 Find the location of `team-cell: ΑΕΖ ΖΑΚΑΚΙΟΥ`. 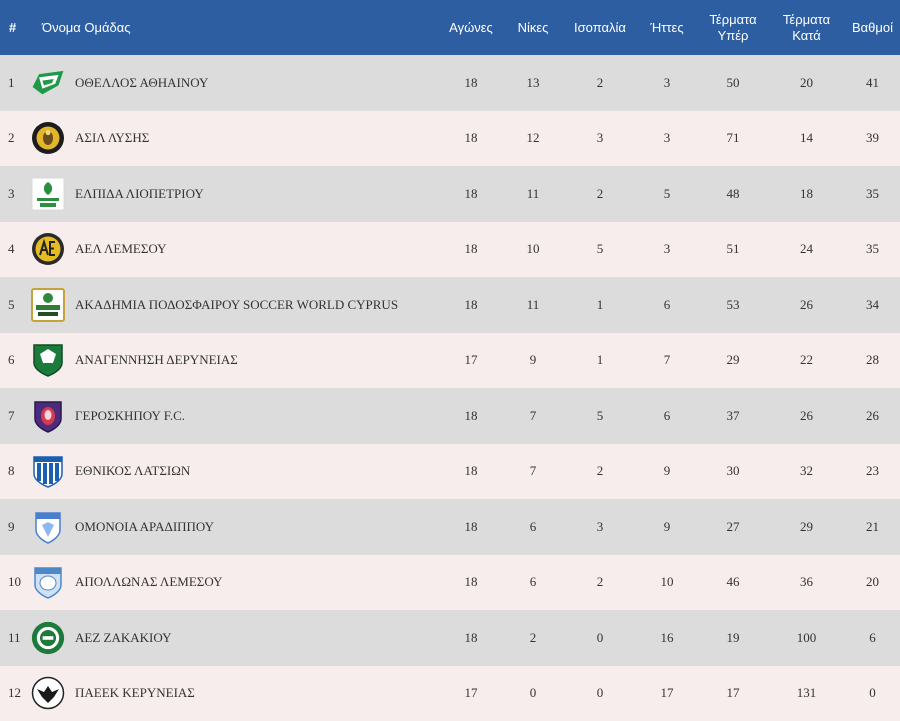

team-cell: ΑΕΖ ΖΑΚΑΚΙΟΥ is located at coordinates (235, 638).